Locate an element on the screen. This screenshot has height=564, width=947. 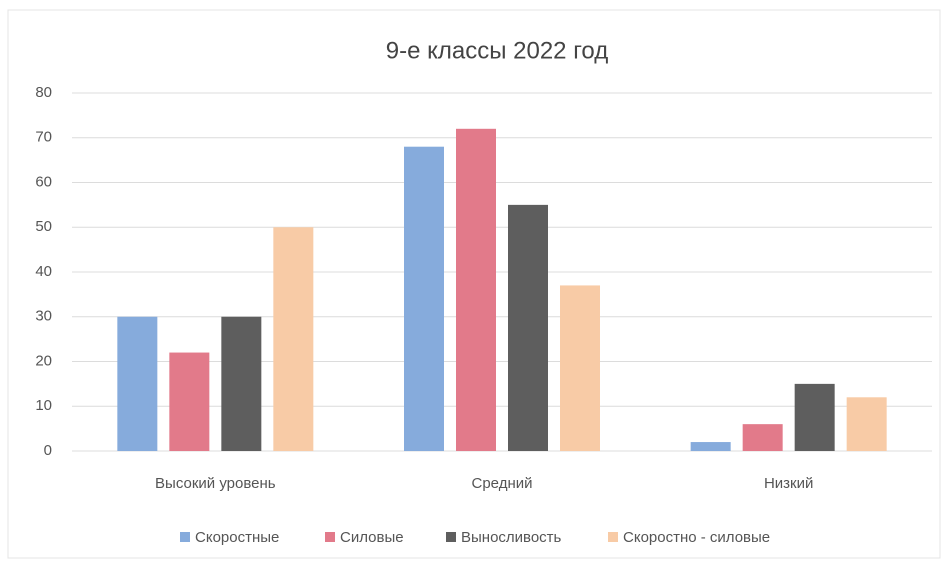
chart-title: 9-е классы 2022 год is located at coordinates (497, 50).